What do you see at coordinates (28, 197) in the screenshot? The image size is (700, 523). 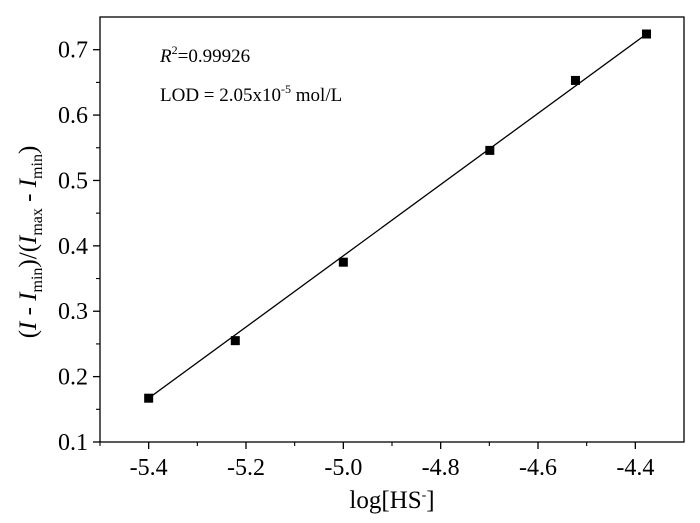 I see `y-title-minus2: -` at bounding box center [28, 197].